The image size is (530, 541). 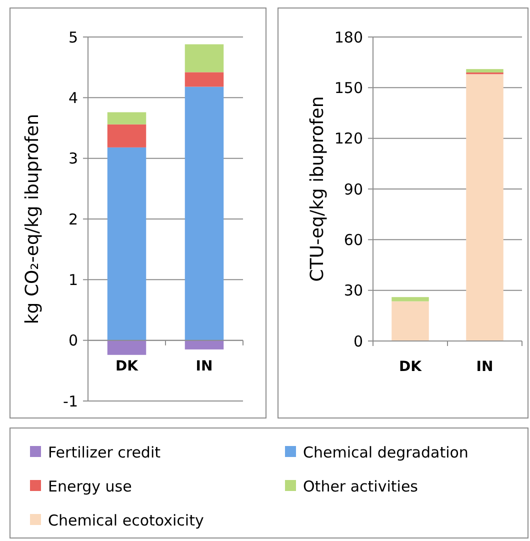 What do you see at coordinates (104, 452) in the screenshot?
I see `legend-label: Fertilizer credit` at bounding box center [104, 452].